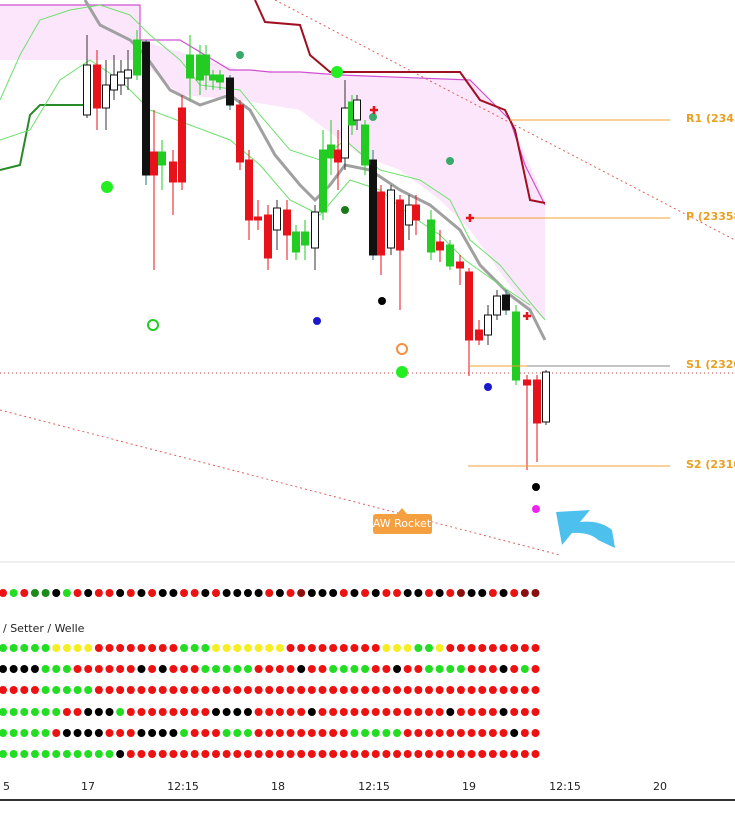 The height and width of the screenshot is (819, 735). What do you see at coordinates (660, 786) in the screenshot?
I see `time-label: 20` at bounding box center [660, 786].